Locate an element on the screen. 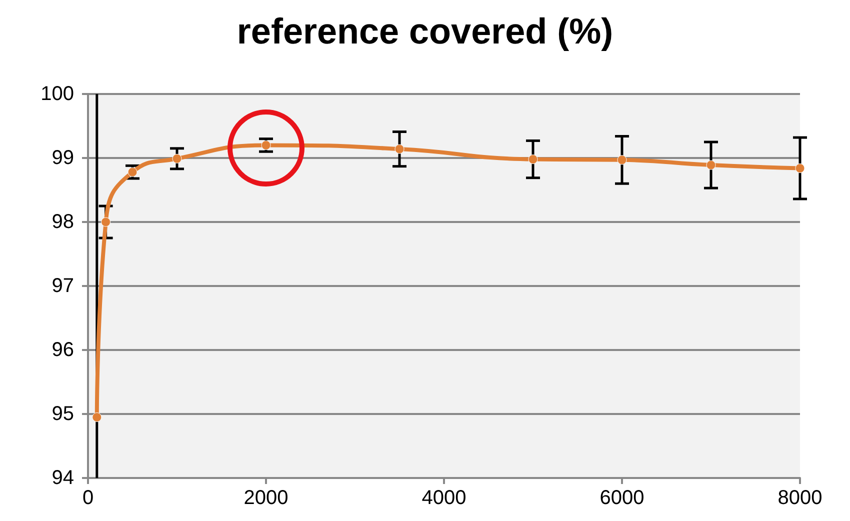 Image resolution: width=850 pixels, height=521 pixels. y-tick-label: 97 is located at coordinates (63, 286).